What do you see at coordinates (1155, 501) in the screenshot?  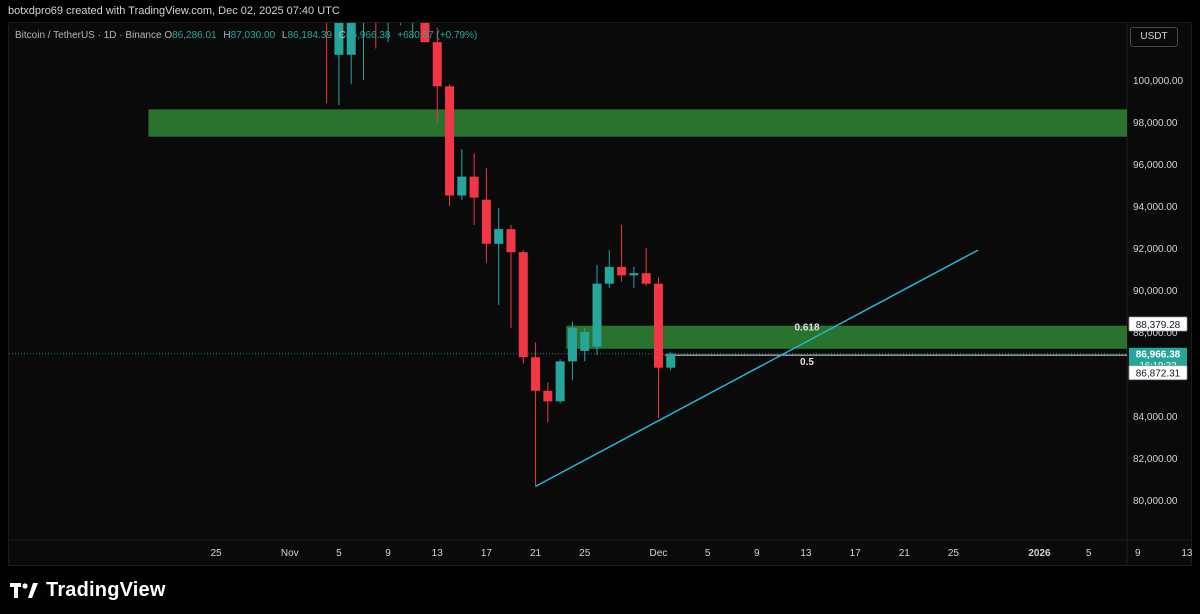 I see `y-tick-label: 80,000.00` at bounding box center [1155, 501].